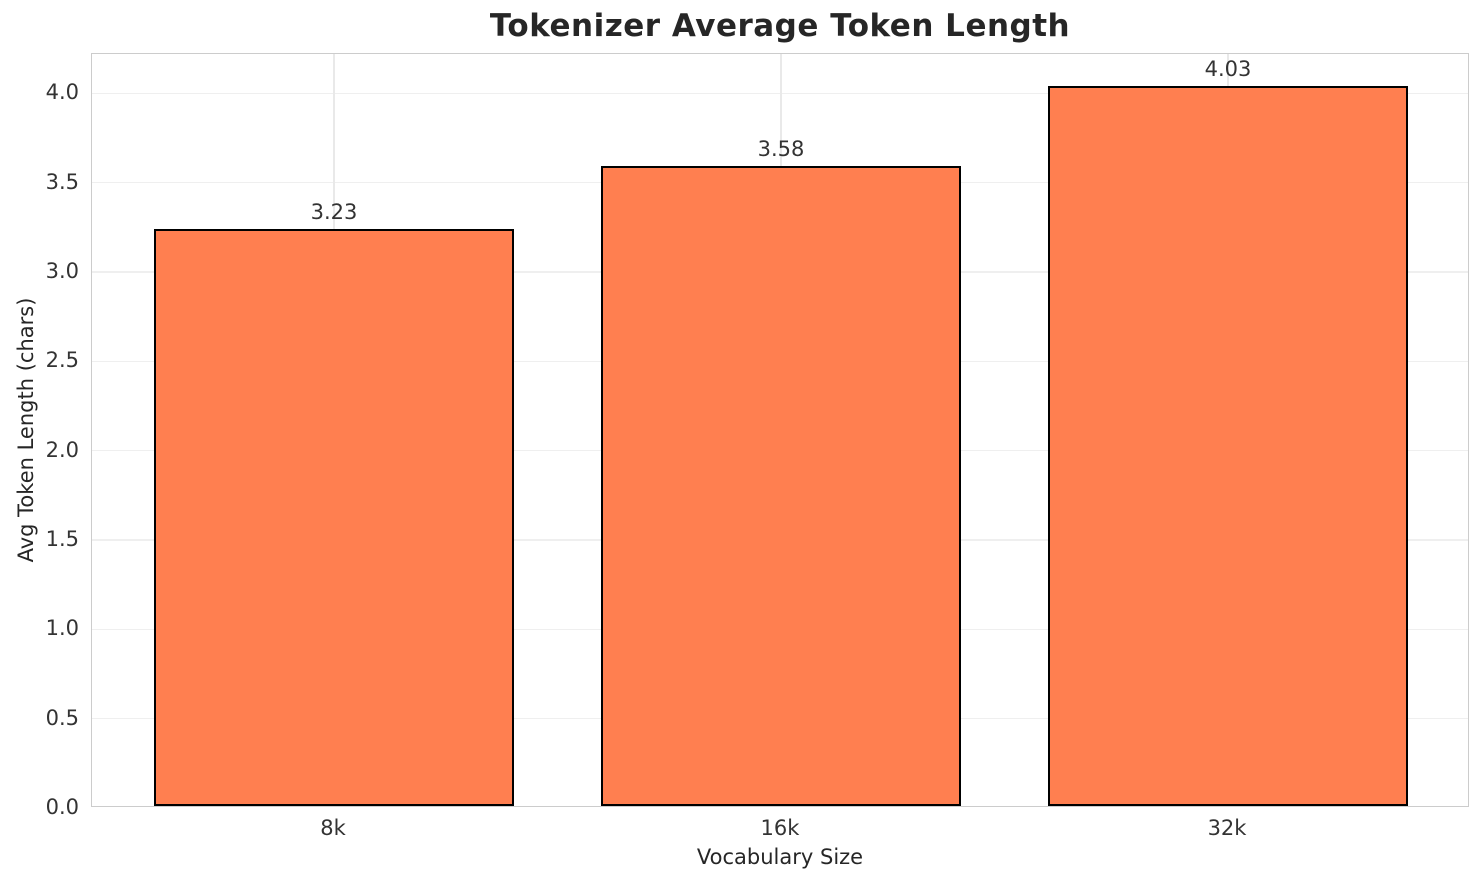  I want to click on bar-value-label: 3.23, so click(334, 211).